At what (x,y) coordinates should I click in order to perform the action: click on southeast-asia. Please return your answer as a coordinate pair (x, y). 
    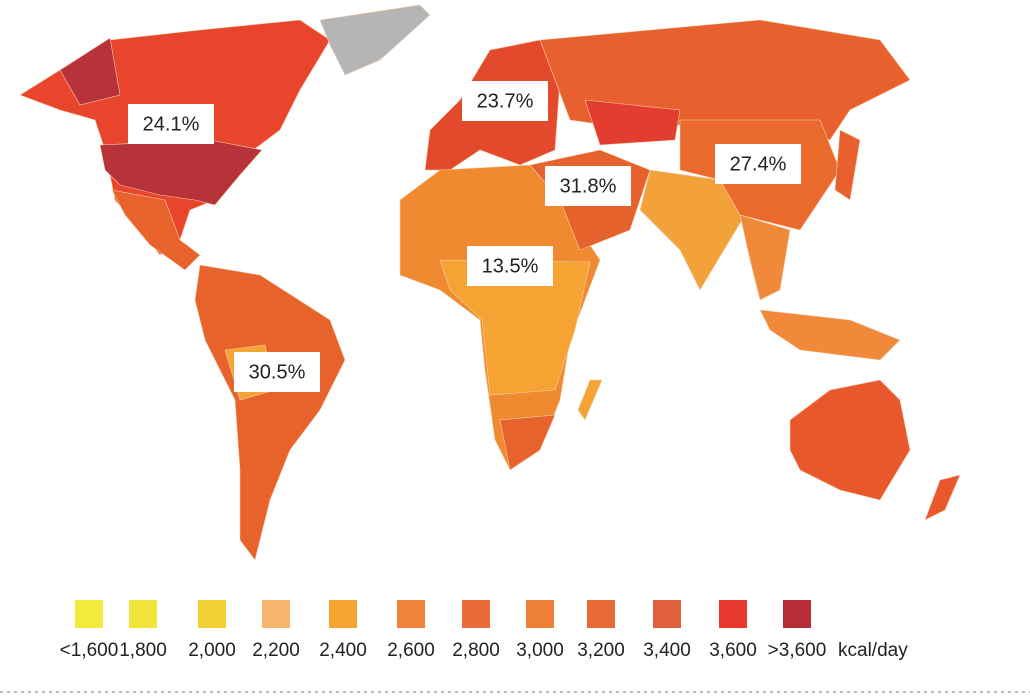
    Looking at the image, I should click on (765, 257).